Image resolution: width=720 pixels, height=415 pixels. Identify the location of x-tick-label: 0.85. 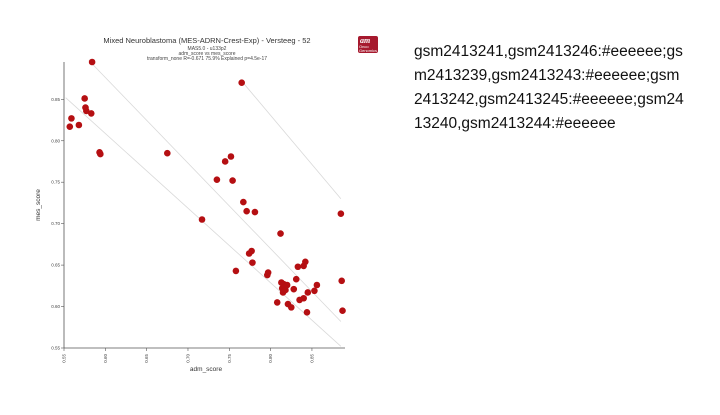
(311, 358).